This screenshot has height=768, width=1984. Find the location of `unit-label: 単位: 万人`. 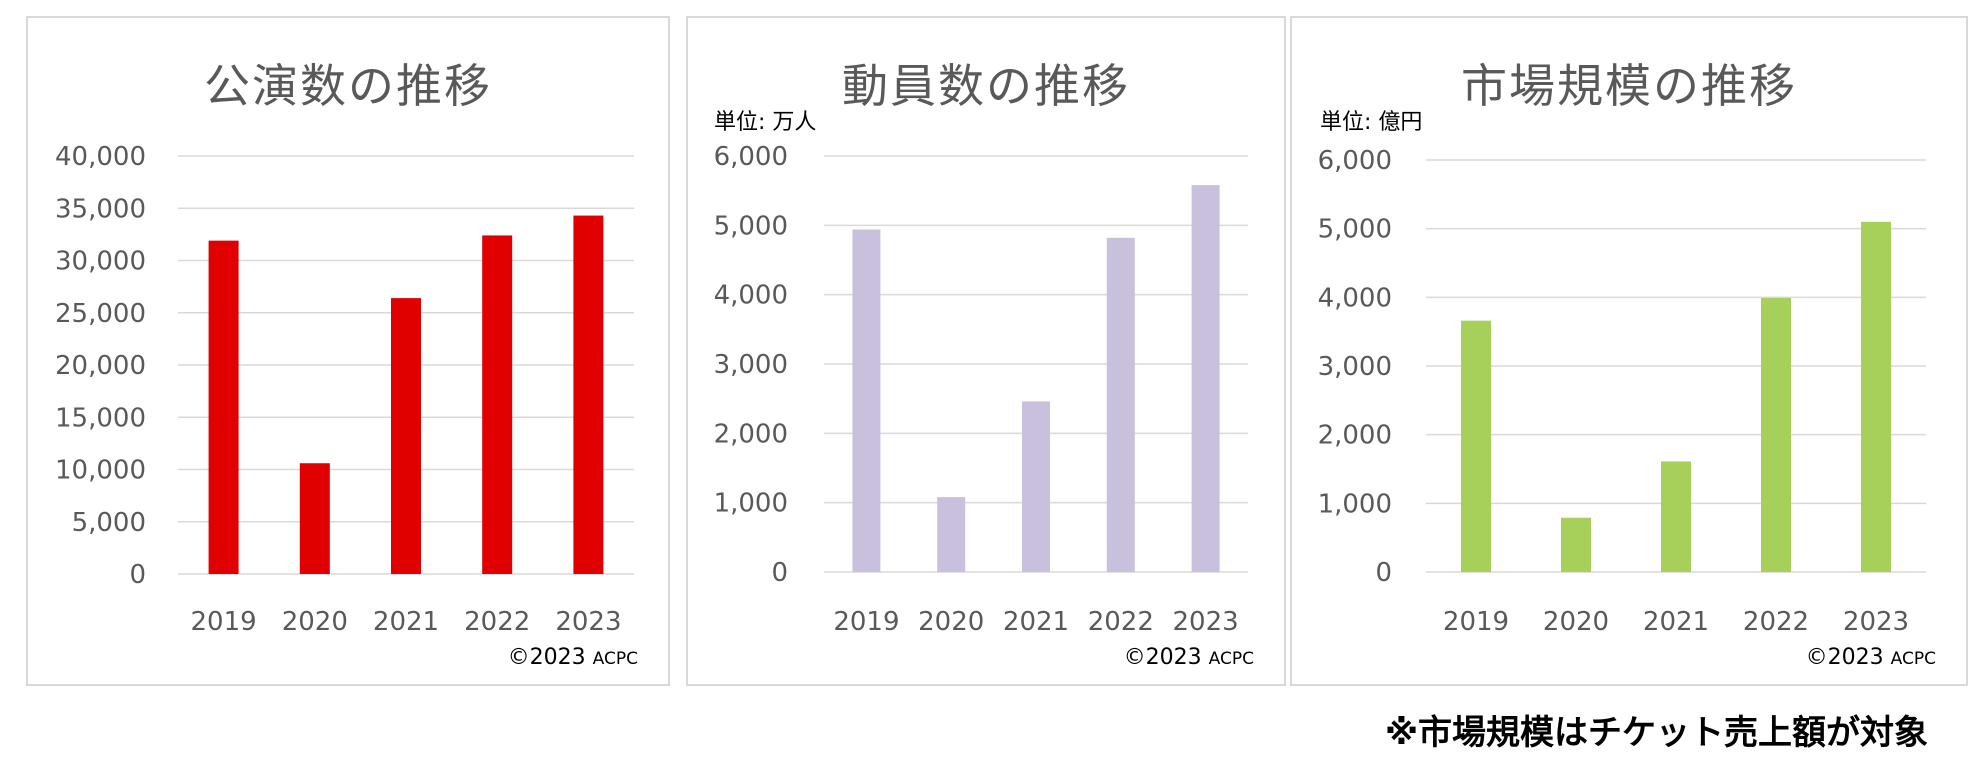

unit-label: 単位: 万人 is located at coordinates (765, 122).